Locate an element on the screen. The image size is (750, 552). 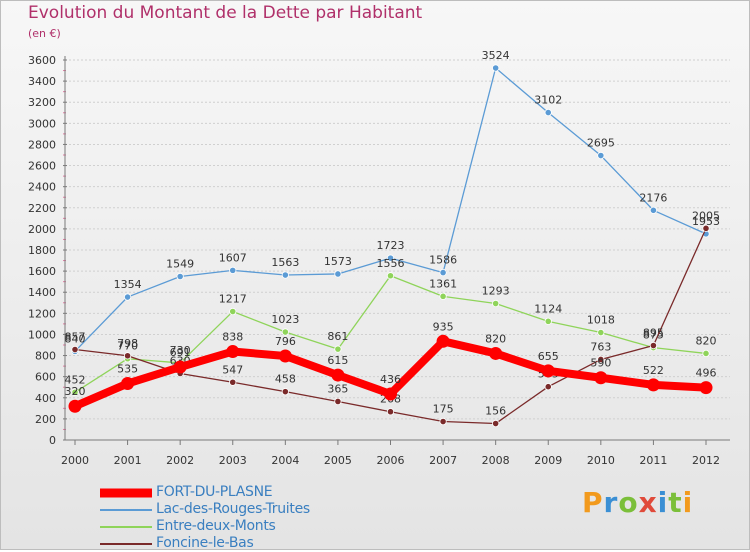
data-label-entre-deux-monts: 452 is located at coordinates (75, 379).